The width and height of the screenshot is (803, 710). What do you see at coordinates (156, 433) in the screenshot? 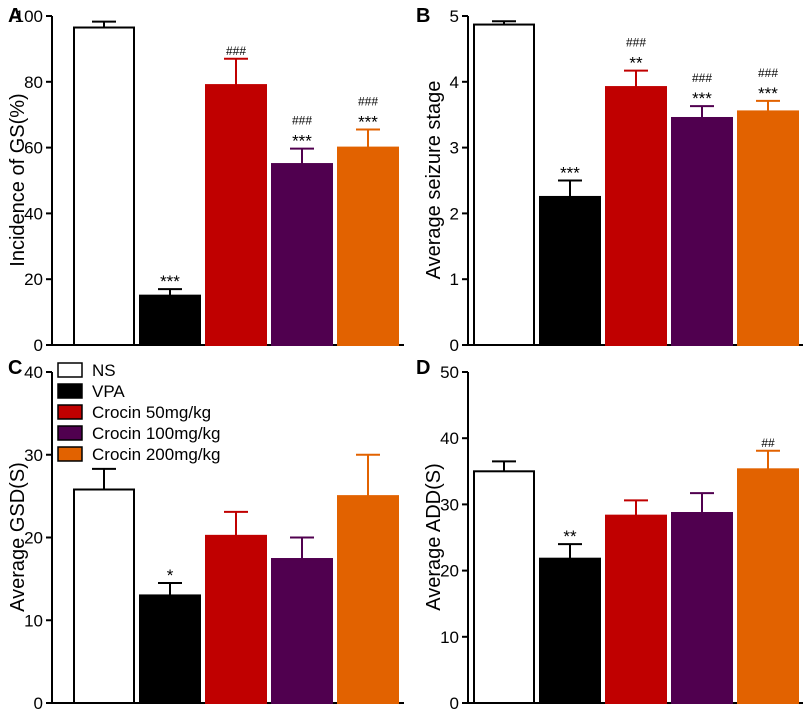
I see `legend-label: Crocin 100mg/kg` at bounding box center [156, 433].